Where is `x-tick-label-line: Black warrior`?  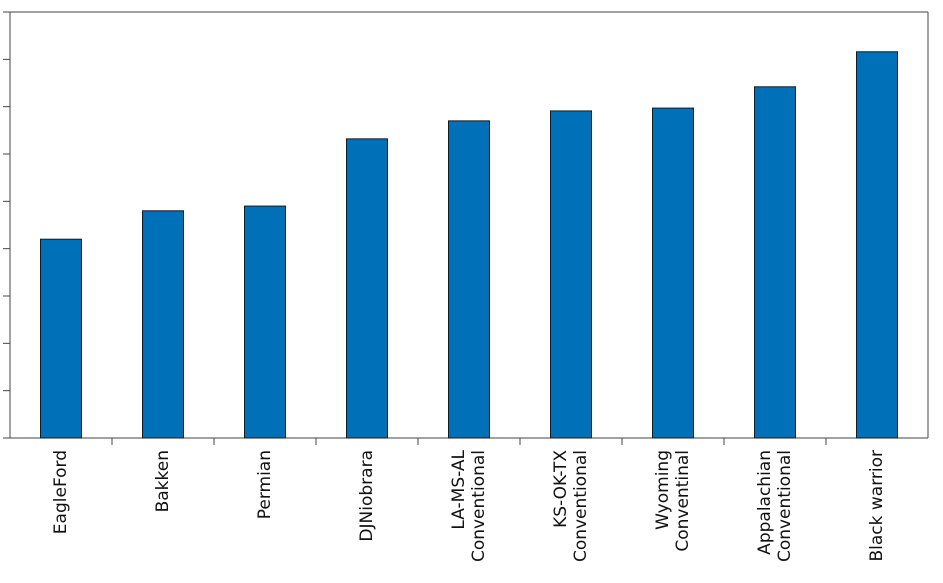 x-tick-label-line: Black warrior is located at coordinates (877, 506).